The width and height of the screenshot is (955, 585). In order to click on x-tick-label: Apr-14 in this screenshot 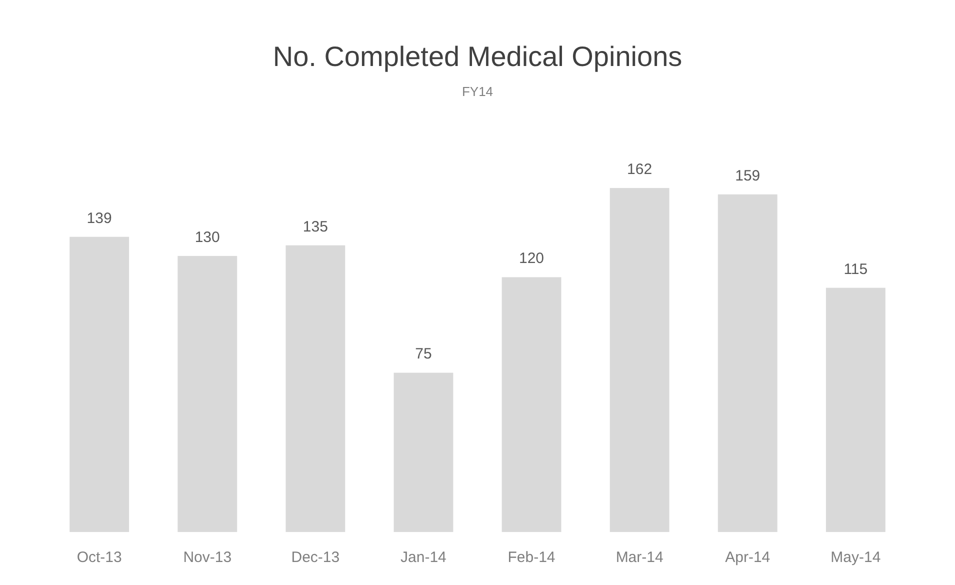, I will do `click(747, 557)`.